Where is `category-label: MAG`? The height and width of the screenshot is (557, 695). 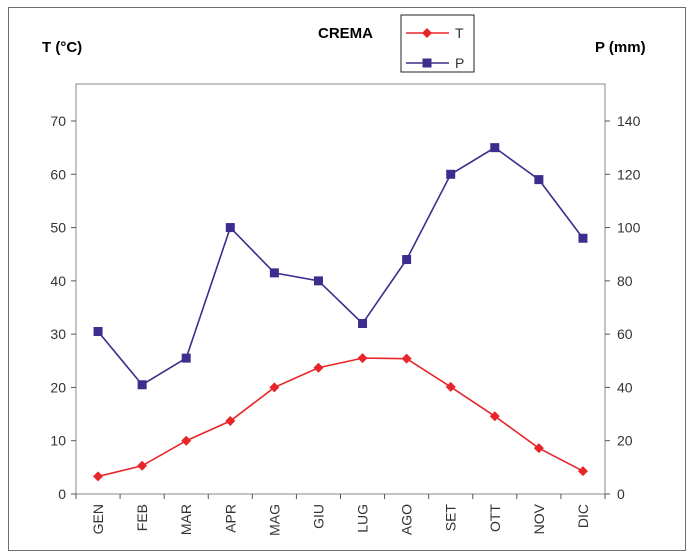 category-label: MAG is located at coordinates (274, 520).